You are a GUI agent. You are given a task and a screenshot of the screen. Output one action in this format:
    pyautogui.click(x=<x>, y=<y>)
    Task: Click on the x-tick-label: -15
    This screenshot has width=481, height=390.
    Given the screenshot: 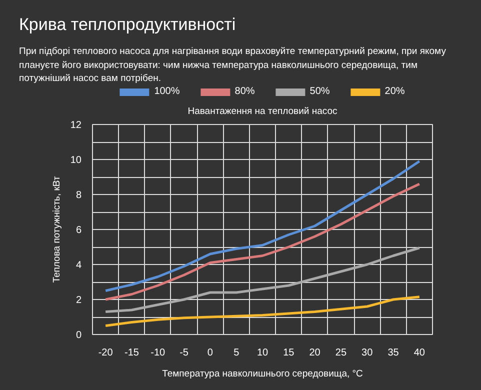 What is the action you would take?
    pyautogui.click(x=132, y=353)
    